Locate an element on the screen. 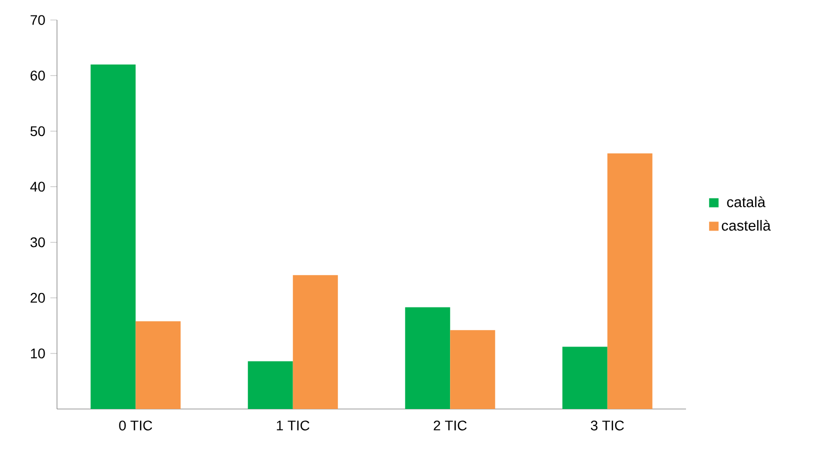 The width and height of the screenshot is (827, 451). x-tick-label: 3 TIC is located at coordinates (607, 425).